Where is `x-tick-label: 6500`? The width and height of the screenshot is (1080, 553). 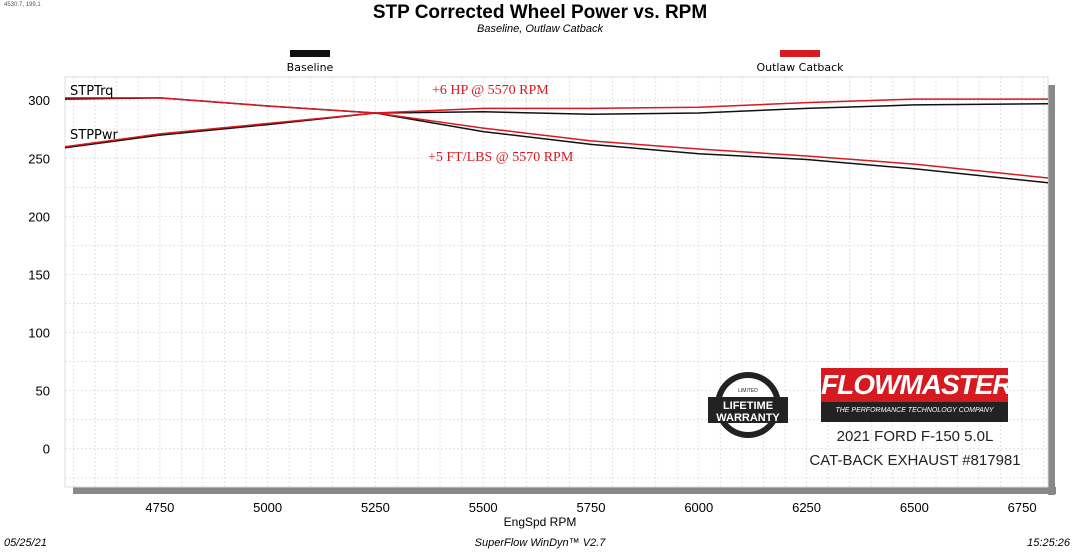 x-tick-label: 6500 is located at coordinates (914, 507).